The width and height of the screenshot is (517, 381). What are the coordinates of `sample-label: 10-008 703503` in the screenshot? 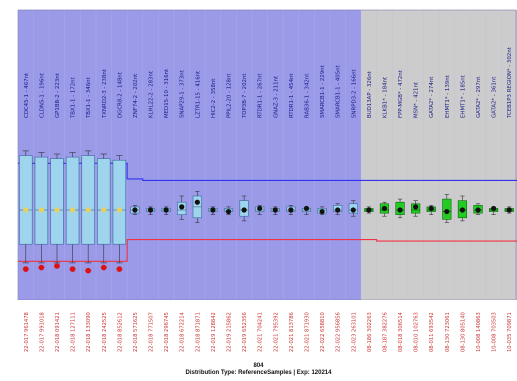 It's located at (495, 332).